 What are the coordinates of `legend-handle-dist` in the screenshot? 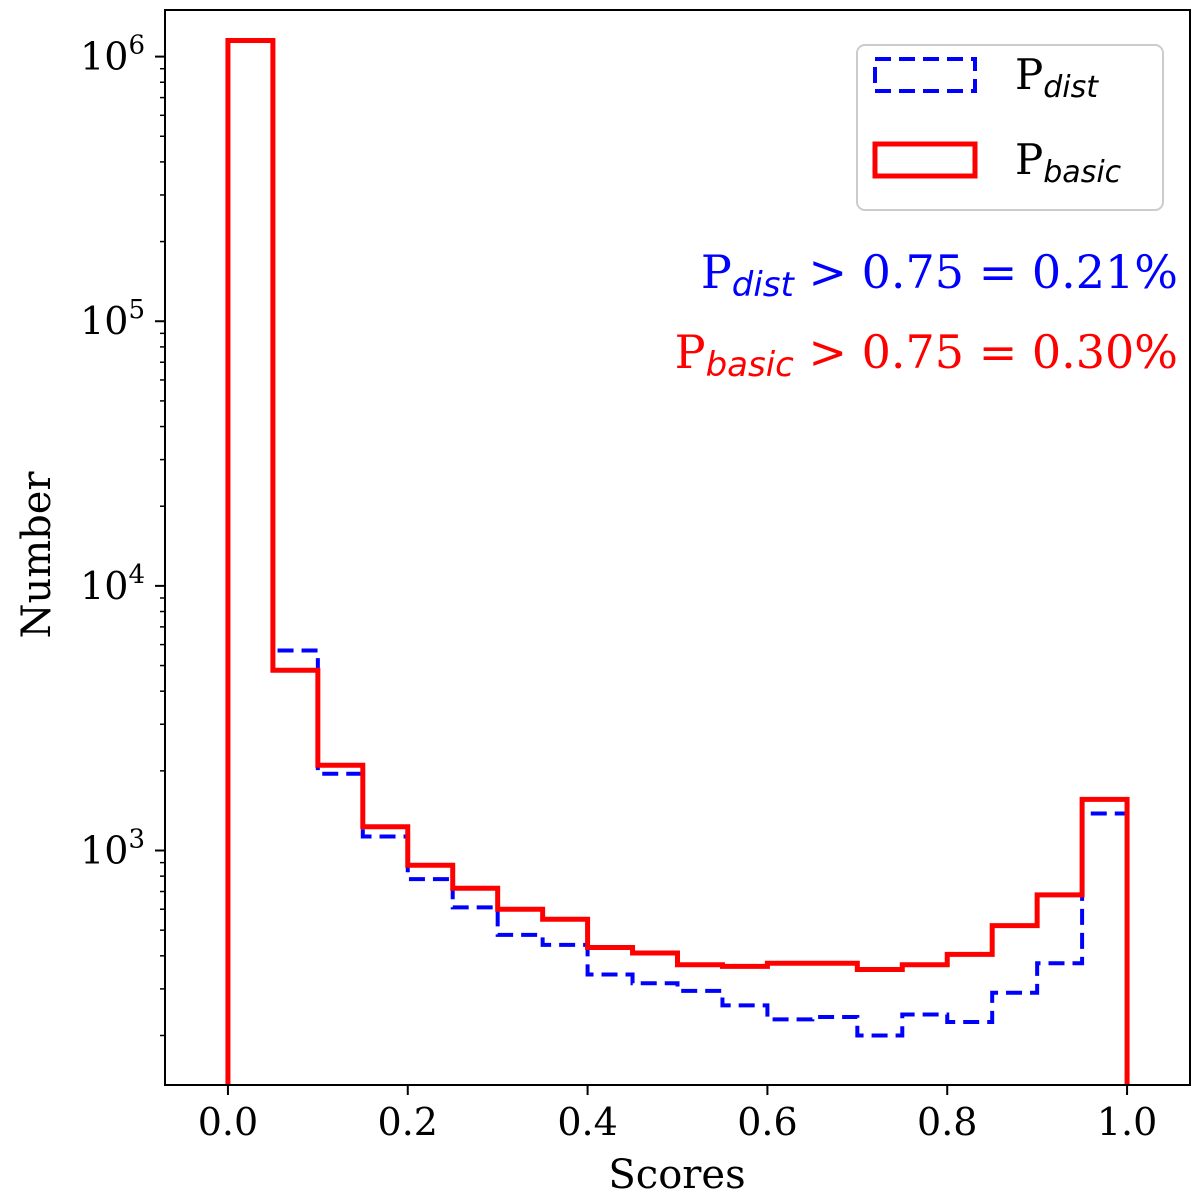 It's located at (925, 75).